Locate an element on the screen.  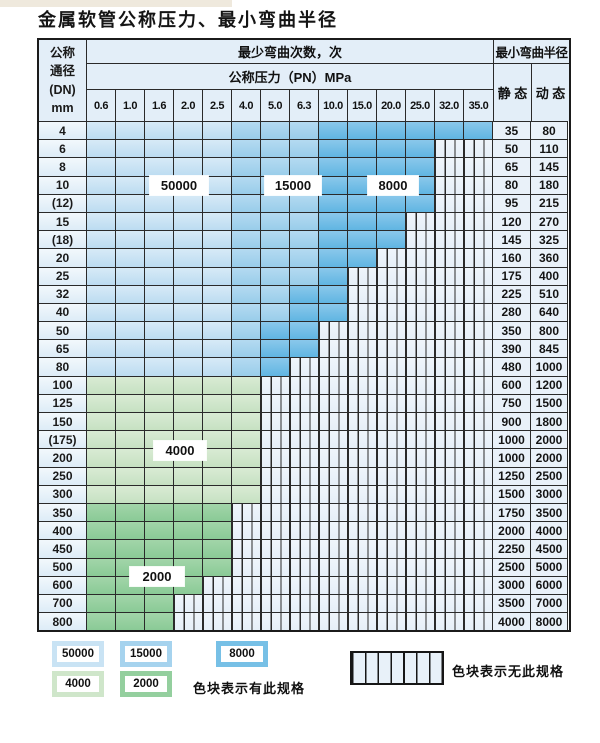
table-row: 800 4000 8000 is located at coordinates (304, 621).